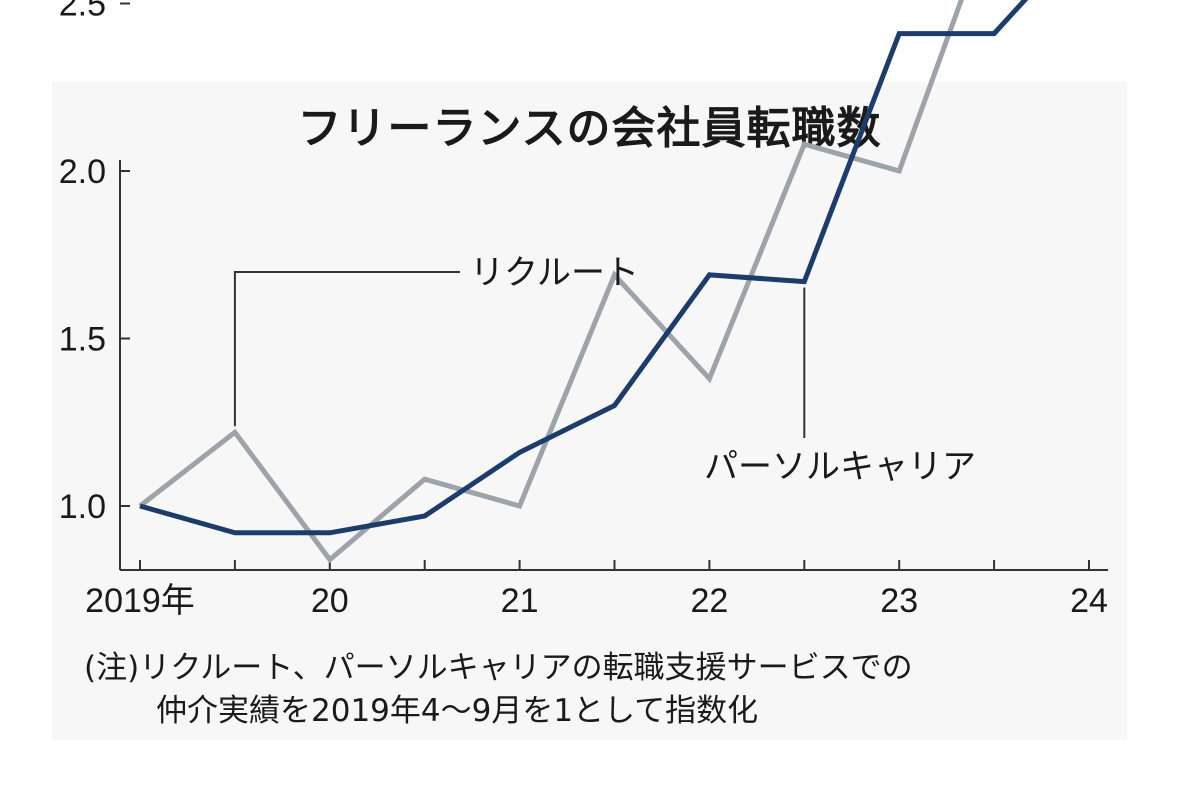 The width and height of the screenshot is (1179, 804). Describe the element at coordinates (140, 601) in the screenshot. I see `x-tick-label: 2019年` at that location.